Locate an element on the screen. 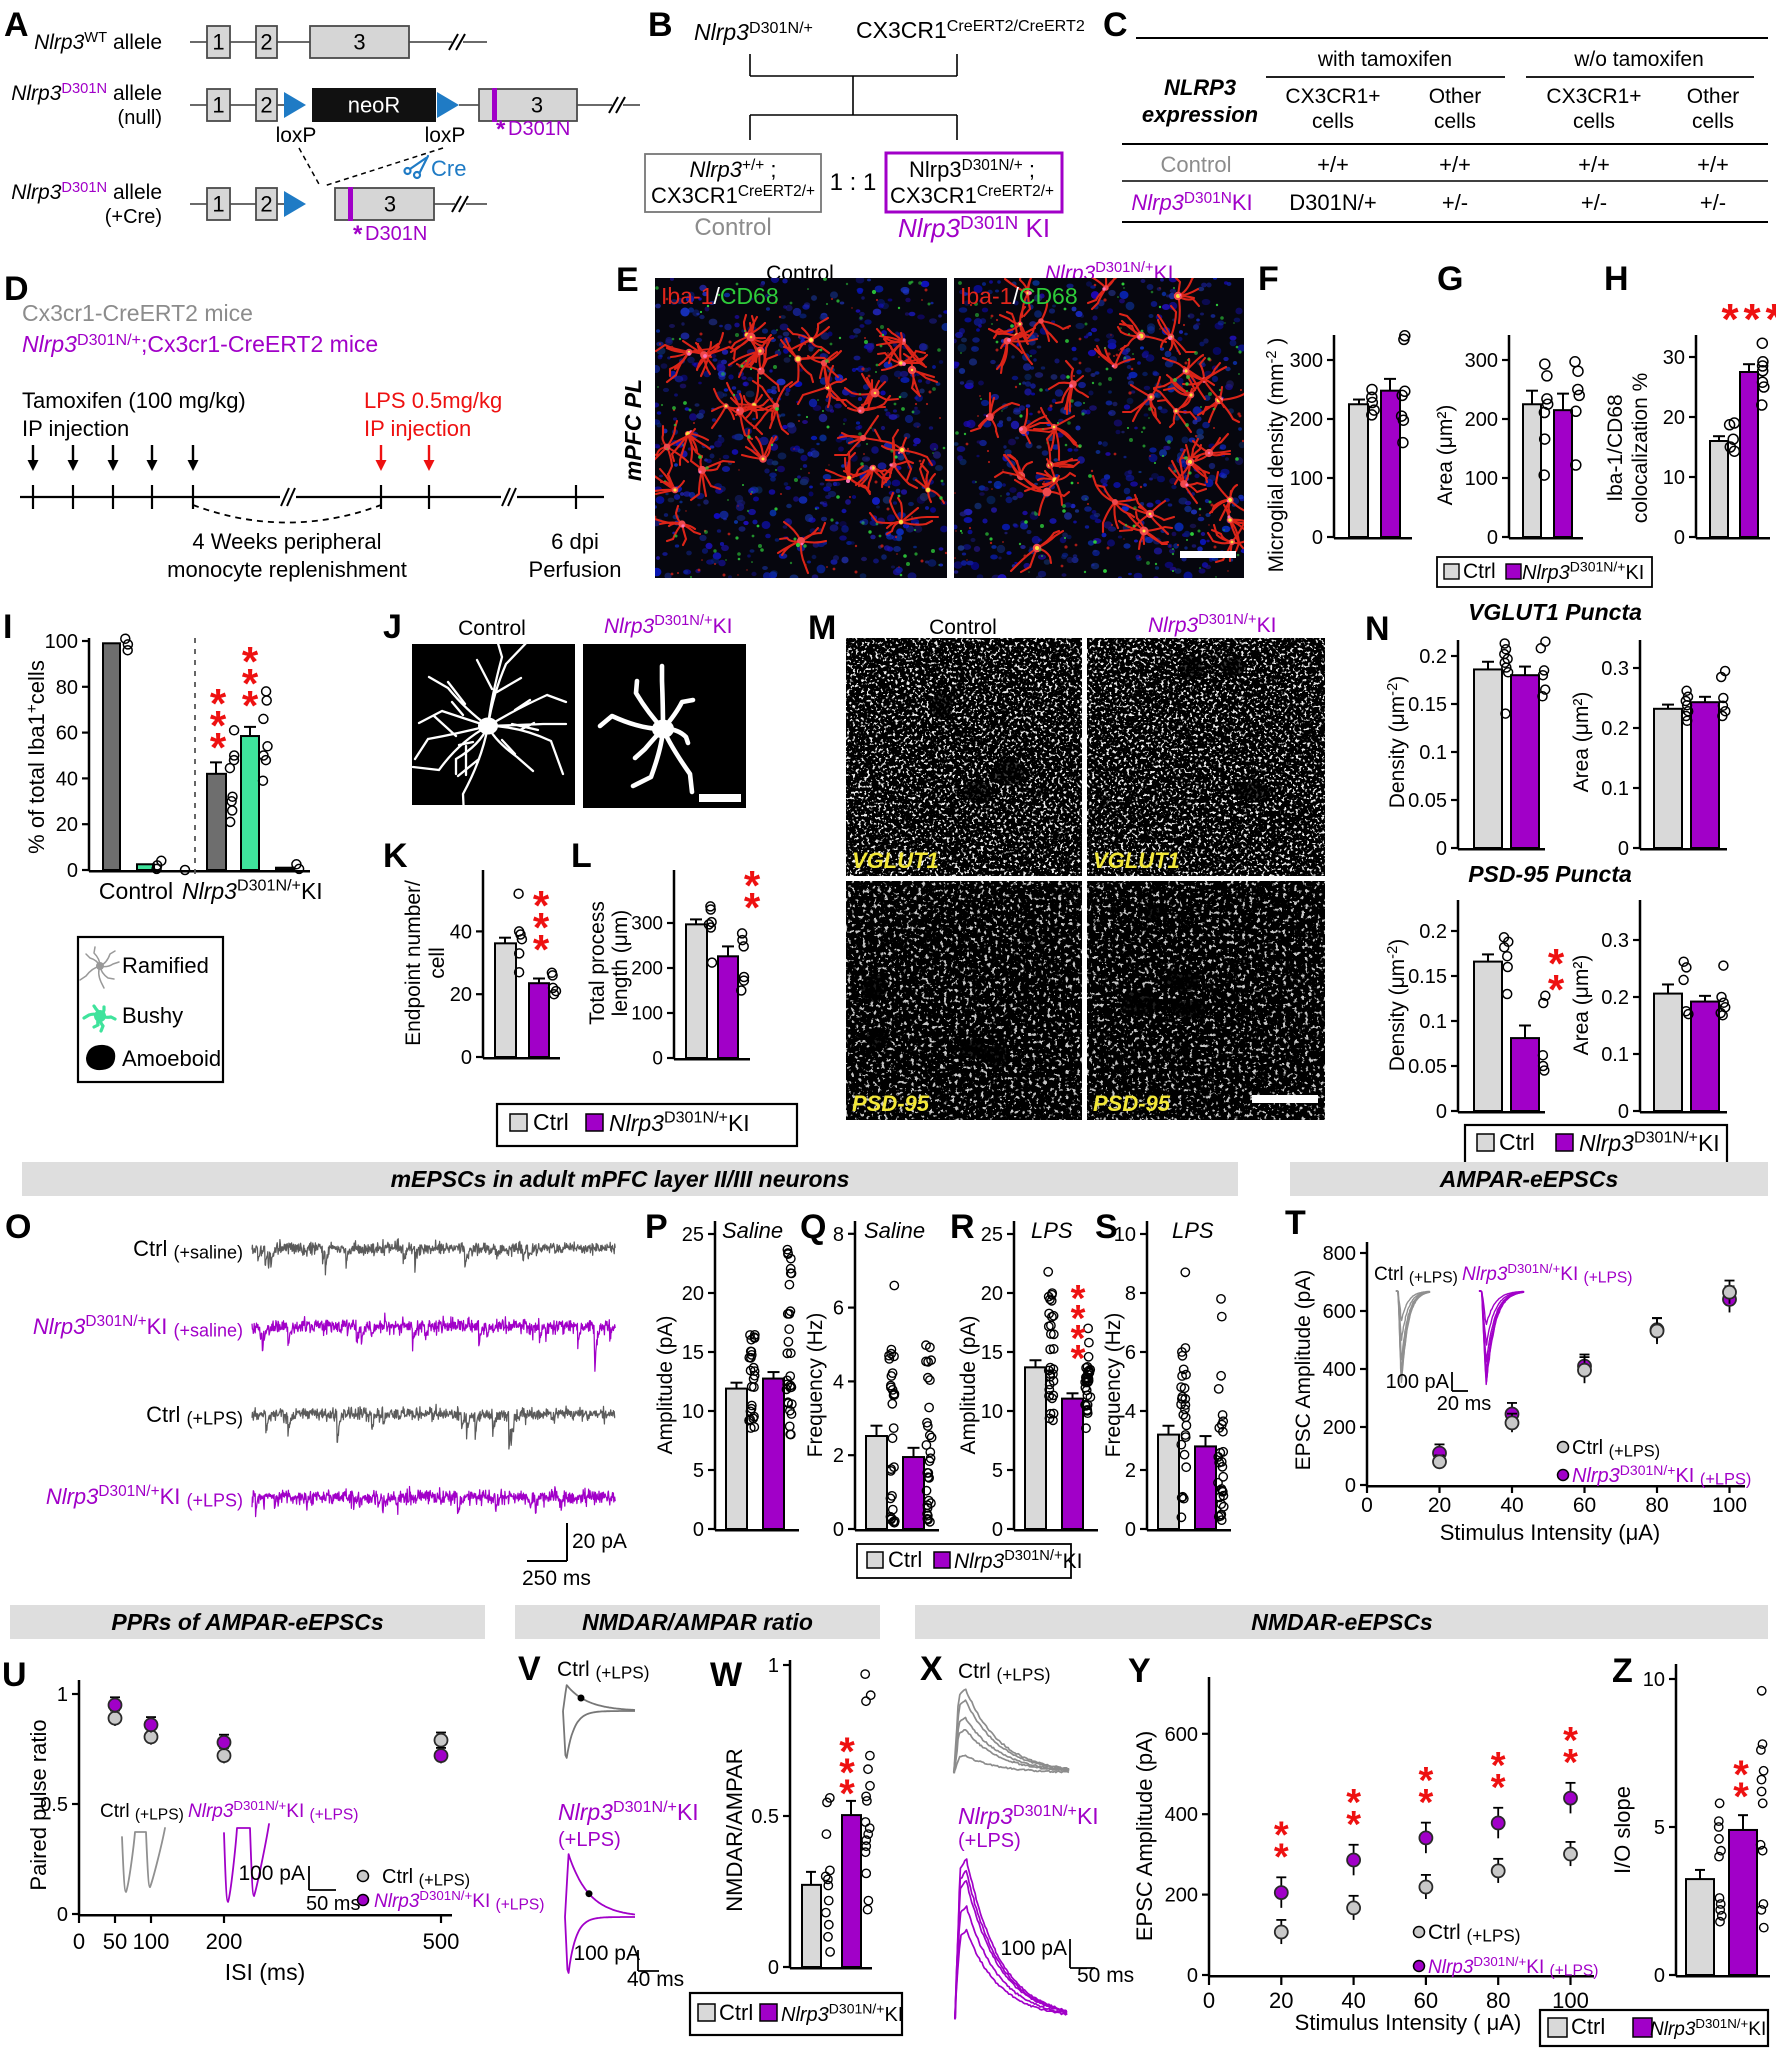 The width and height of the screenshot is (1776, 2048). svg-text: I is located at coordinates (7, 627).